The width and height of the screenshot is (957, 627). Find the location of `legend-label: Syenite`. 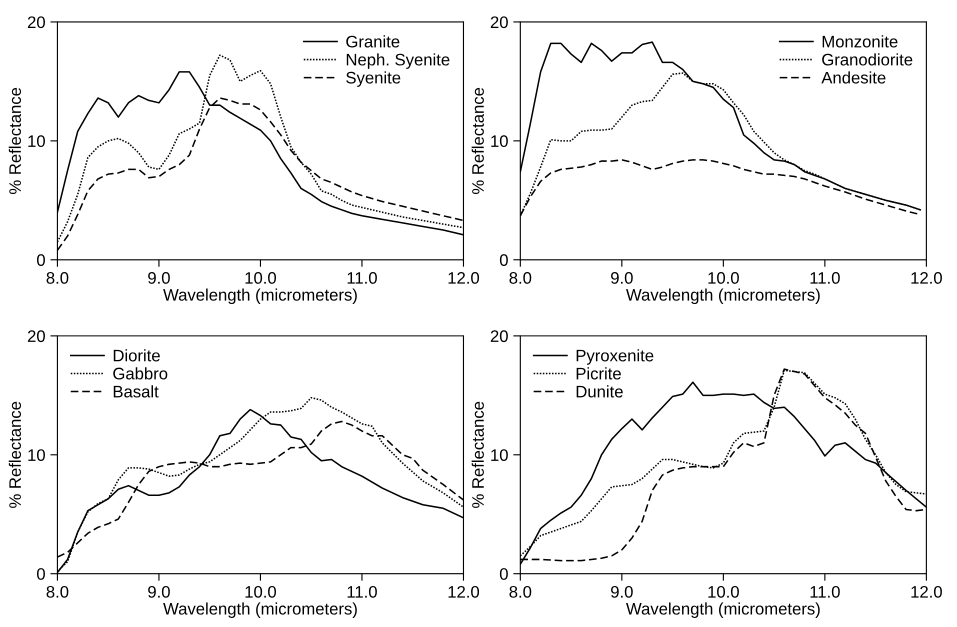

legend-label: Syenite is located at coordinates (373, 79).